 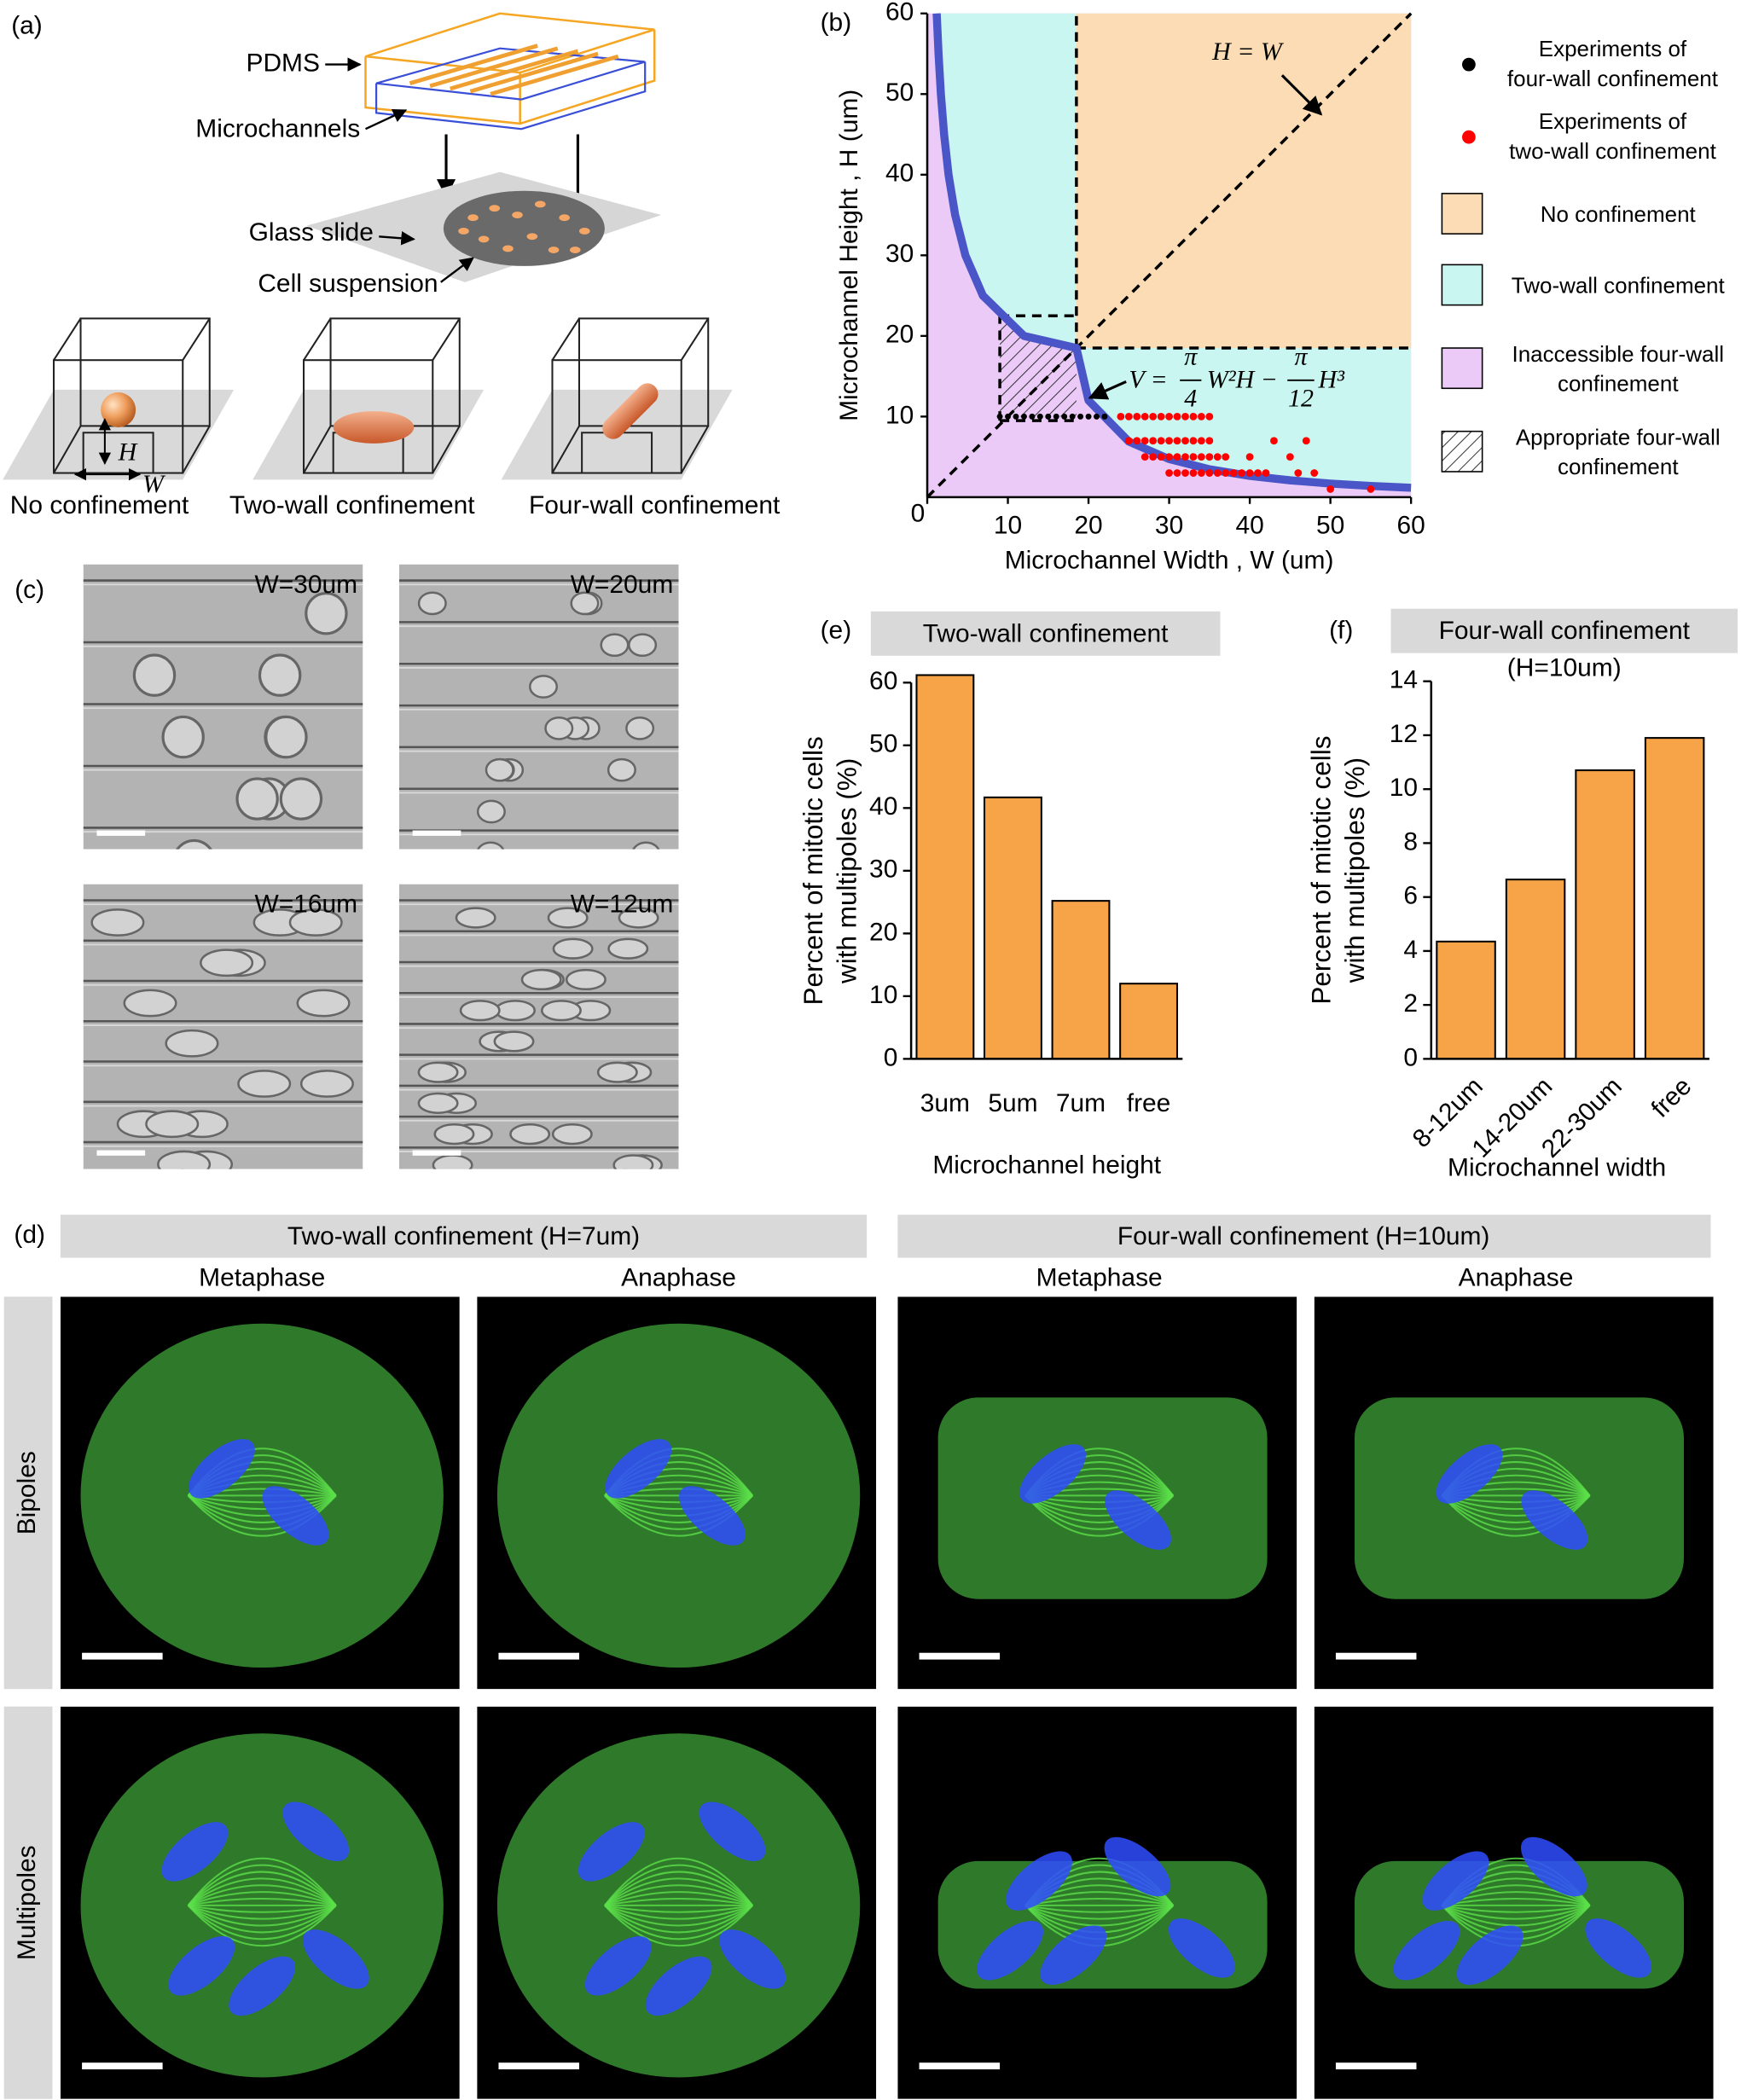 I want to click on equation: 12, so click(x=1301, y=398).